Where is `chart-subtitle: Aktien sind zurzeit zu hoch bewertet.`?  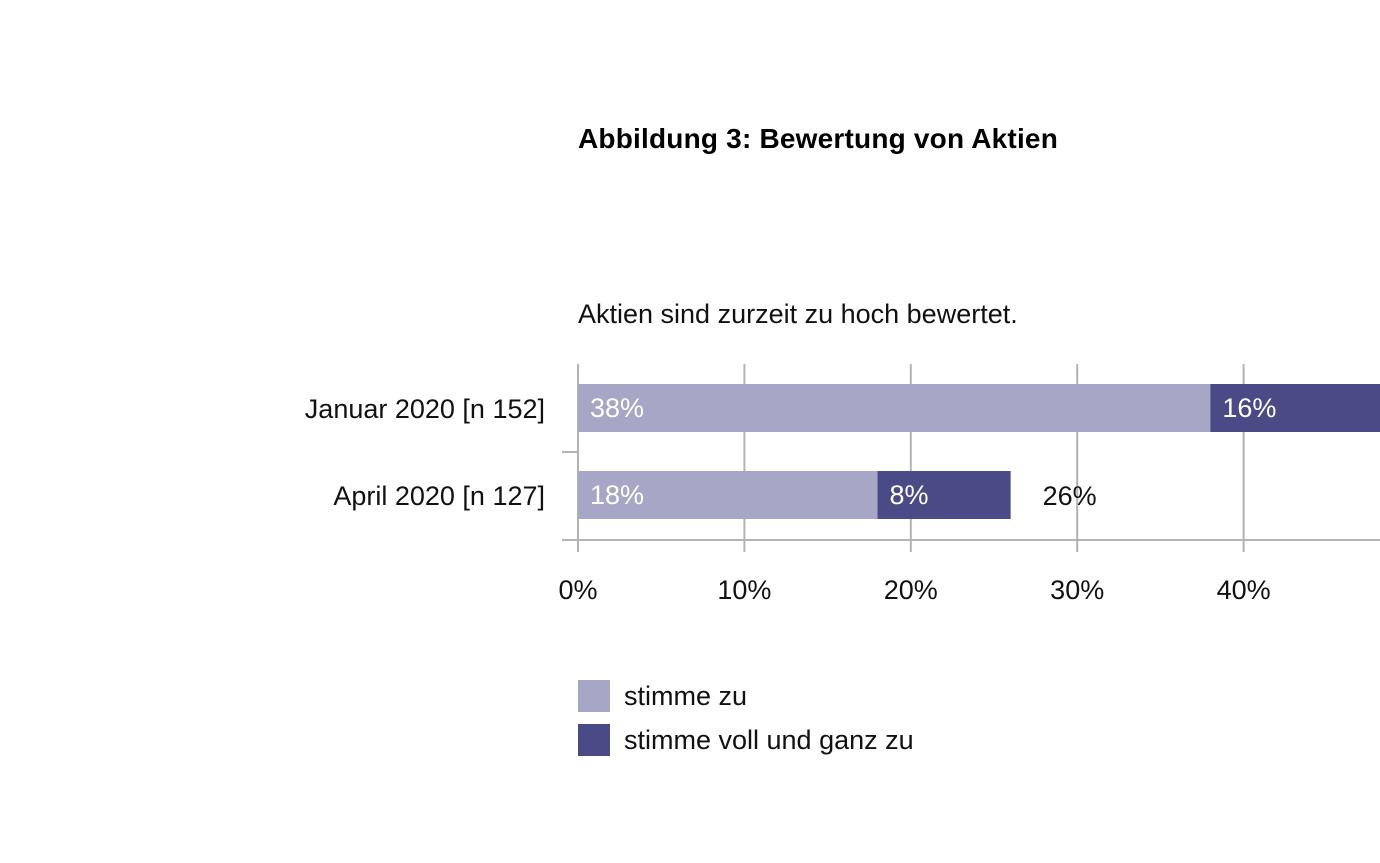
chart-subtitle: Aktien sind zurzeit zu hoch bewertet. is located at coordinates (798, 314).